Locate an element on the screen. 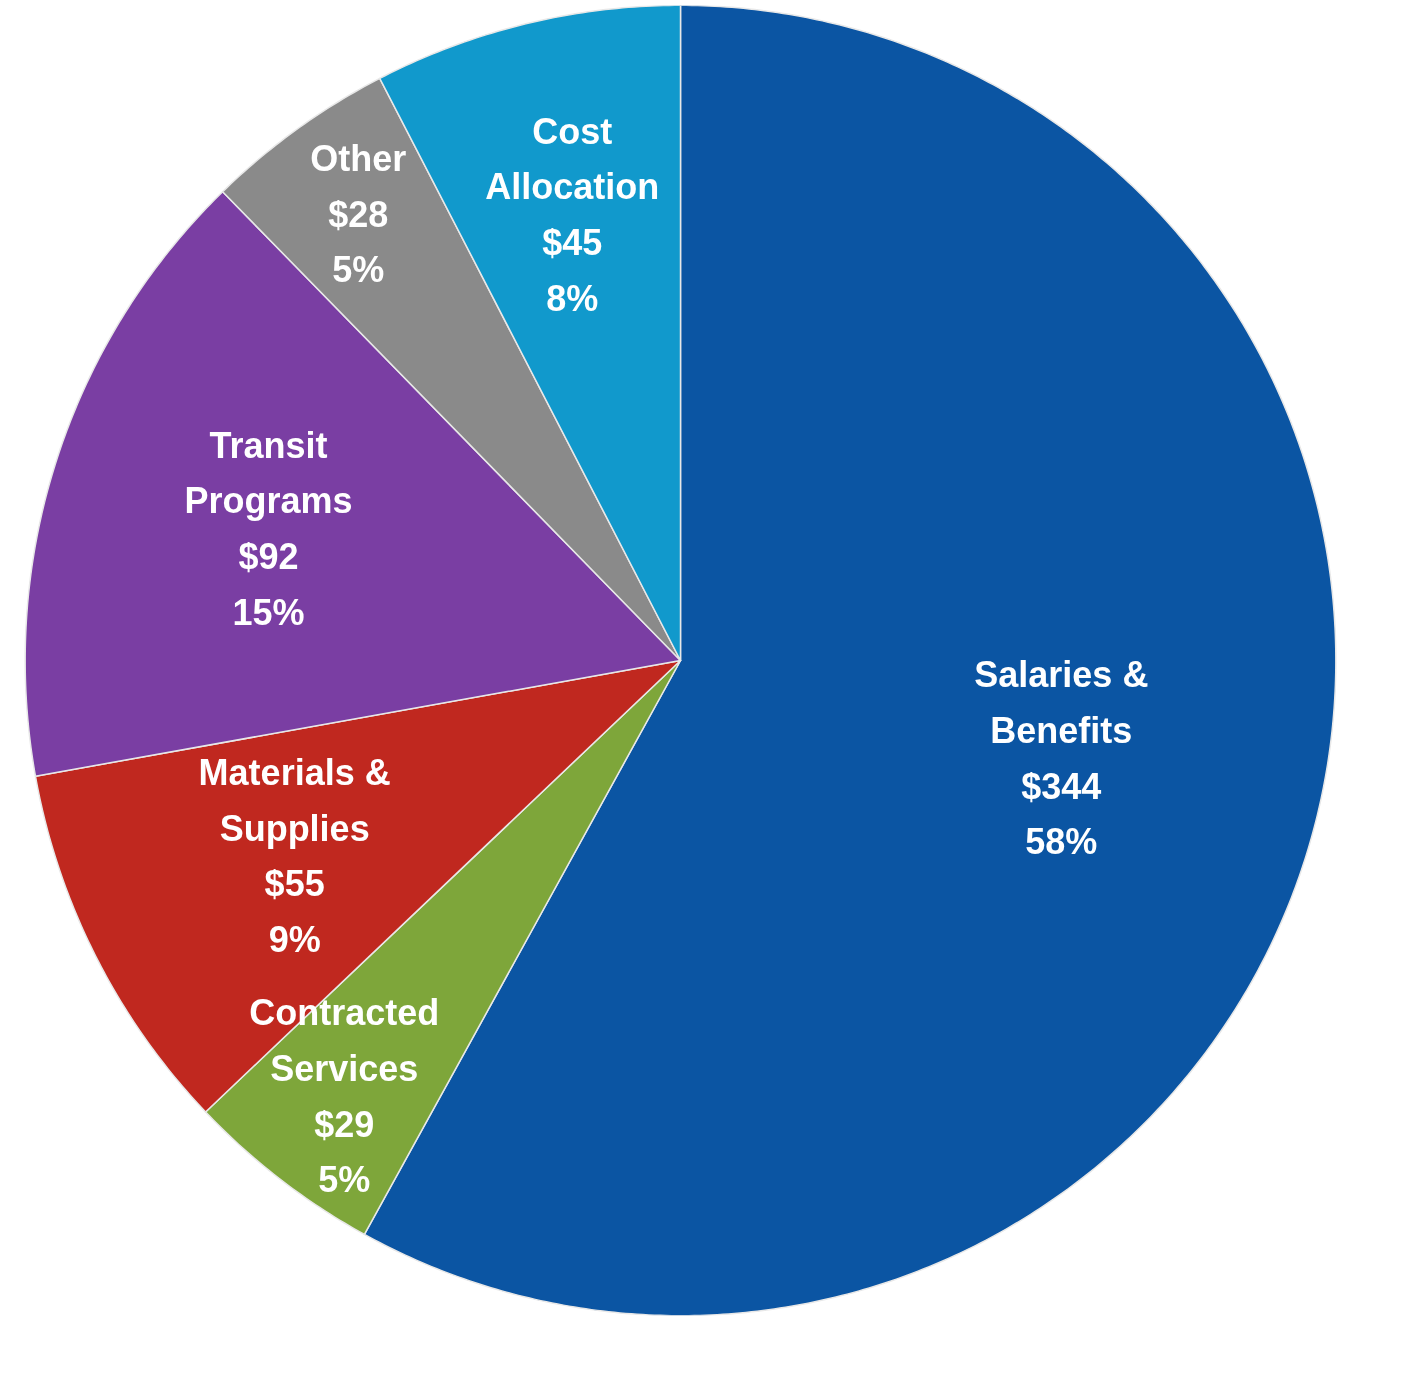 The image size is (1424, 1384). data-label: $344 58% is located at coordinates (1061, 814).